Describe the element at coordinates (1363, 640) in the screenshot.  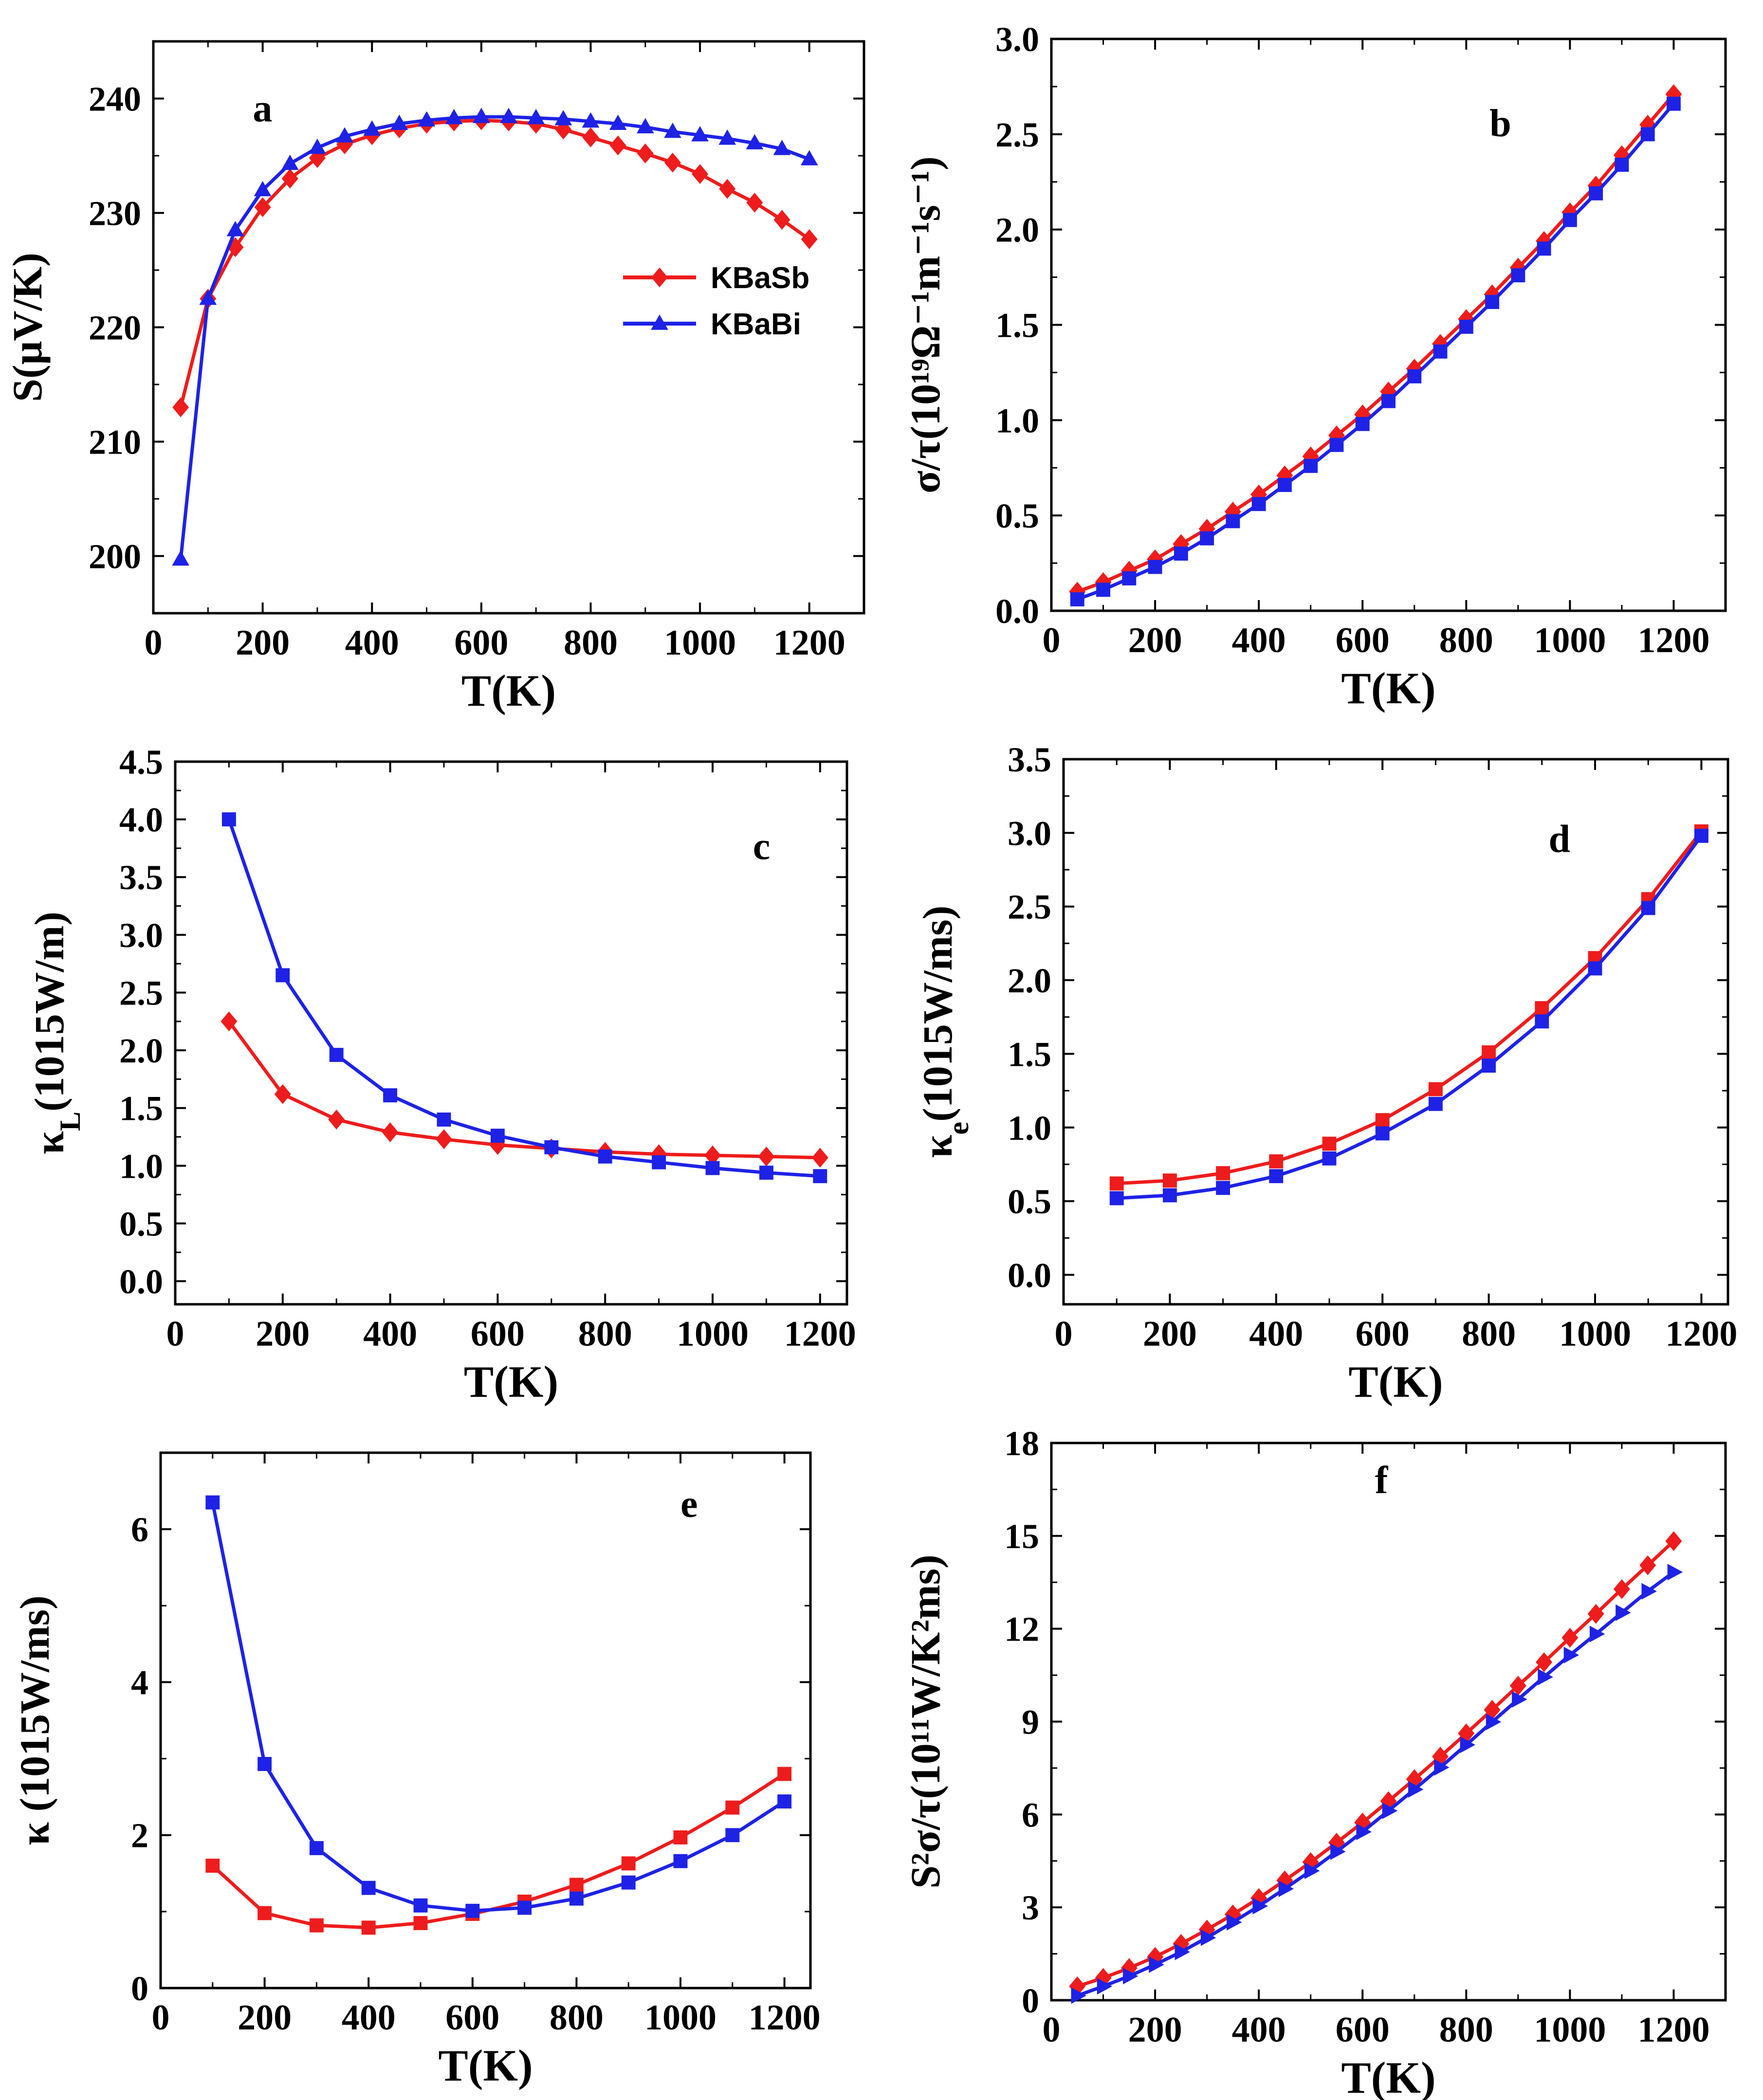
I see `panel-b-xtick-label: 600` at that location.